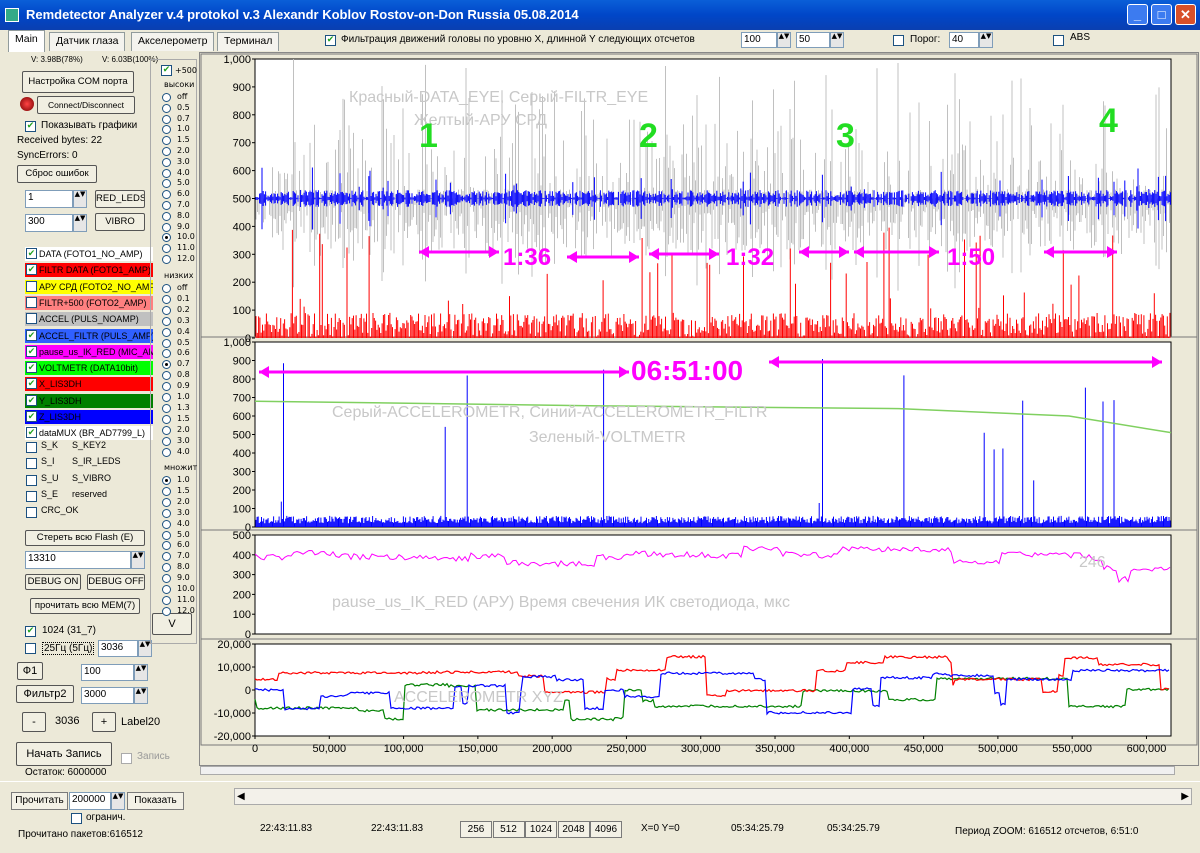 The image size is (1200, 853). I want to click on zoom-2048-button: 2048, so click(573, 829).